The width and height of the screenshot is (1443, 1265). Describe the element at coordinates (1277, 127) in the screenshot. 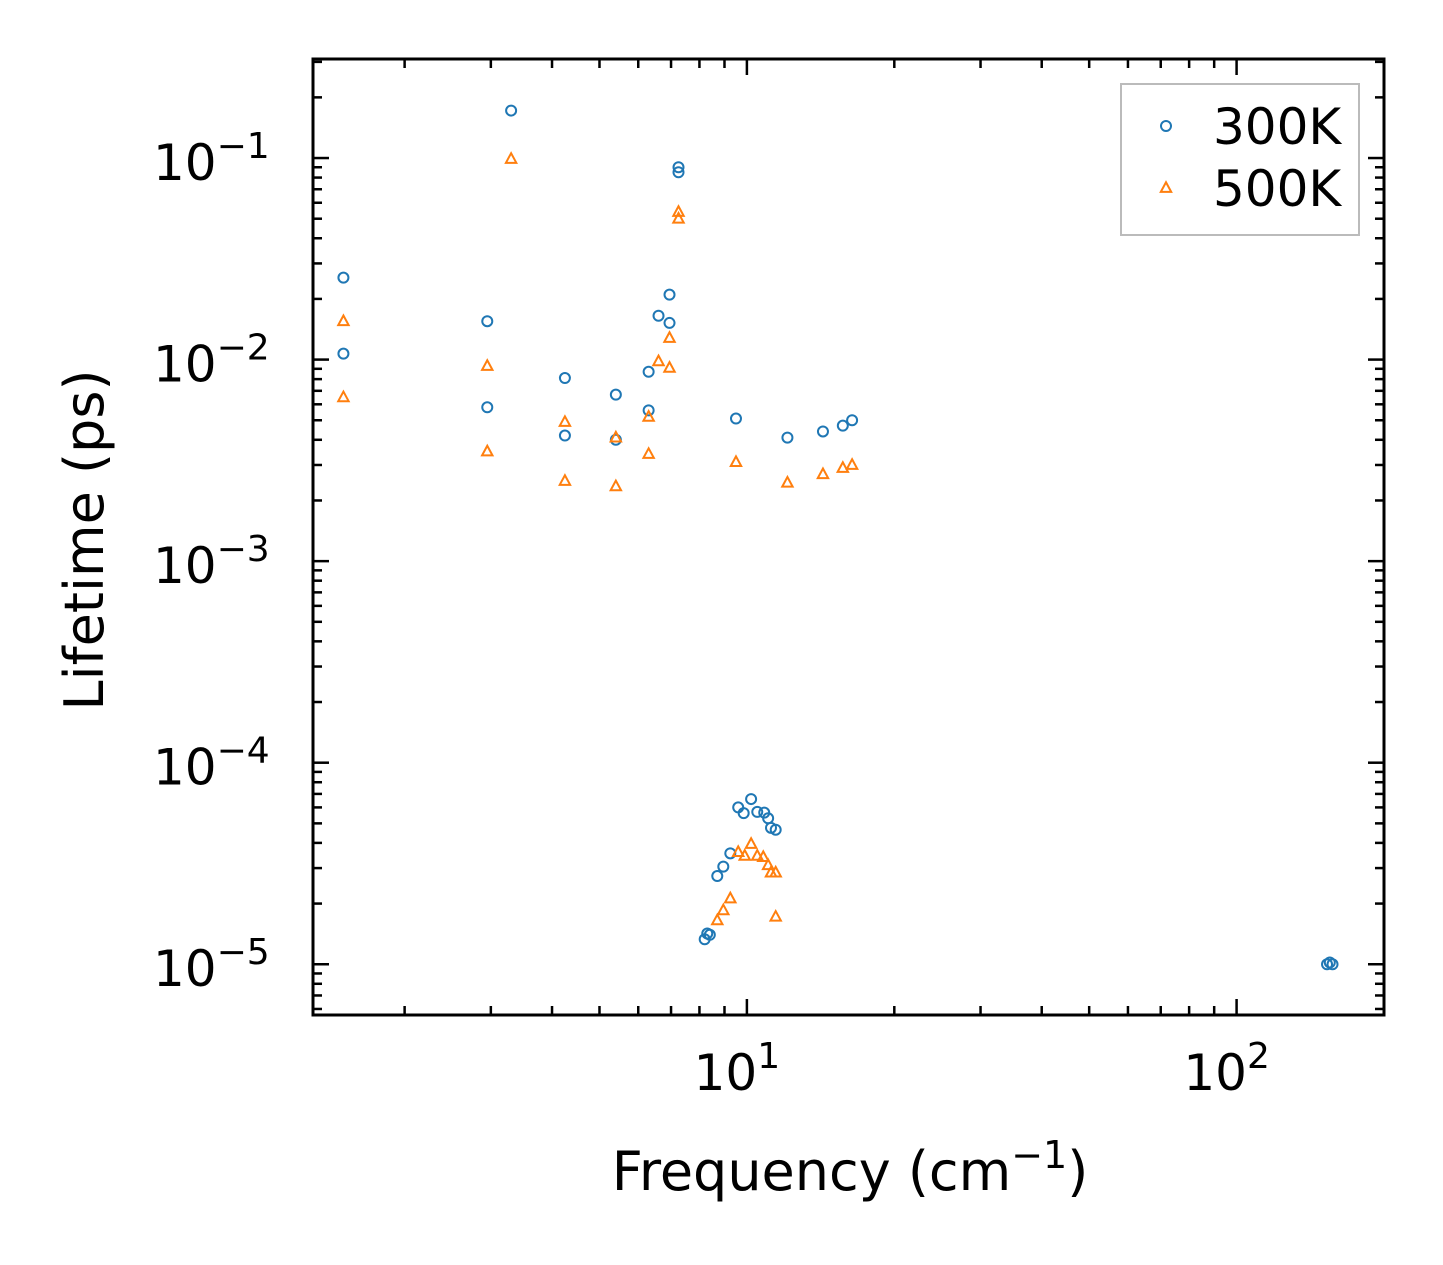

I see `legend-label: 300K` at that location.